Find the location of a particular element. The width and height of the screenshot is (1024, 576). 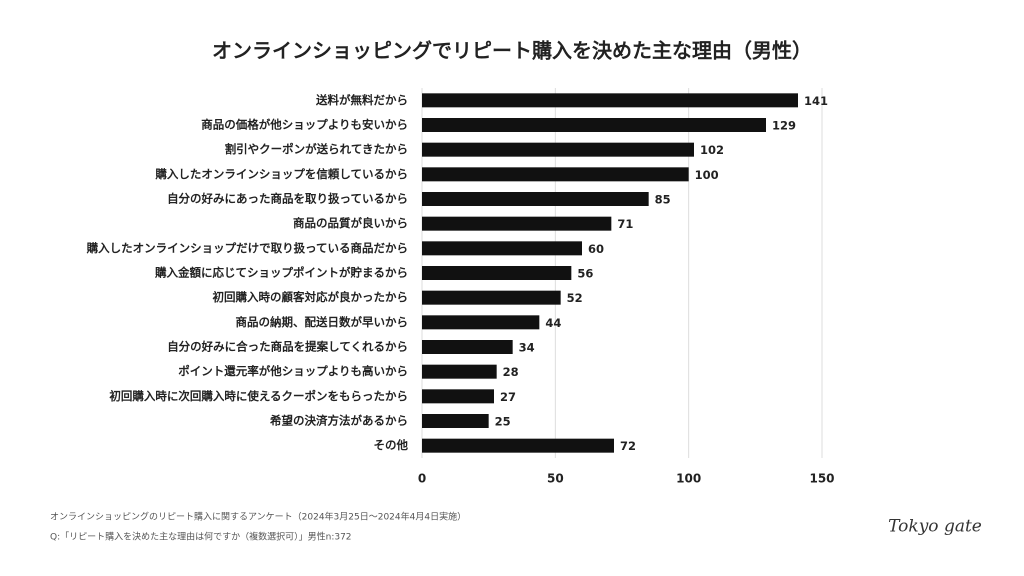

y-tick-label: 希望の決済方法があるから is located at coordinates (338, 421).